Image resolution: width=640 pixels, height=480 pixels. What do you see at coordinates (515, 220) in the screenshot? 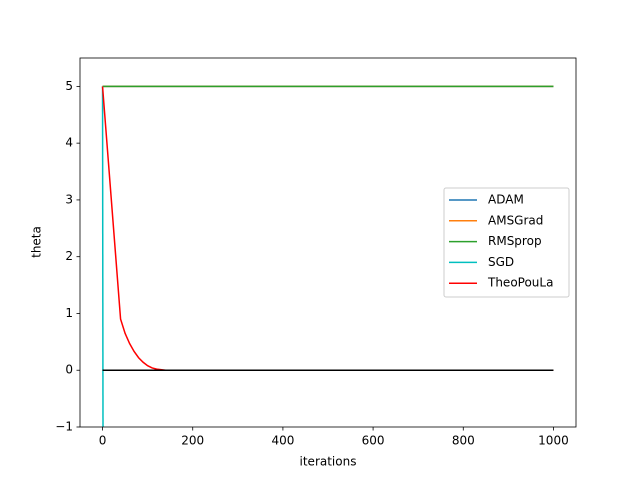
I see `legend-label: AMSGrad` at bounding box center [515, 220].